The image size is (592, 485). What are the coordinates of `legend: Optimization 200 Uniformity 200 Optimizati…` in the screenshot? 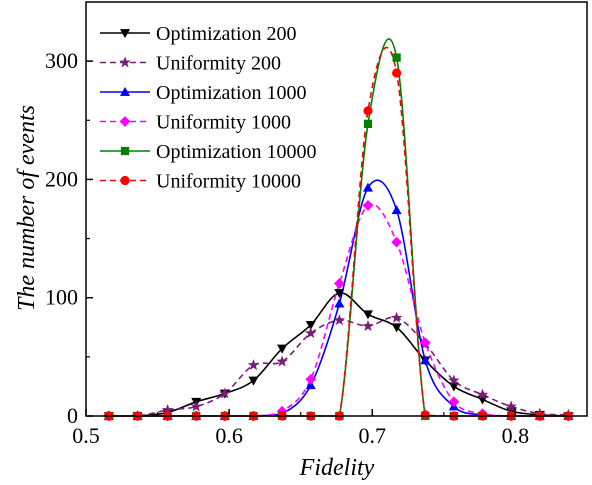 It's located at (208, 108).